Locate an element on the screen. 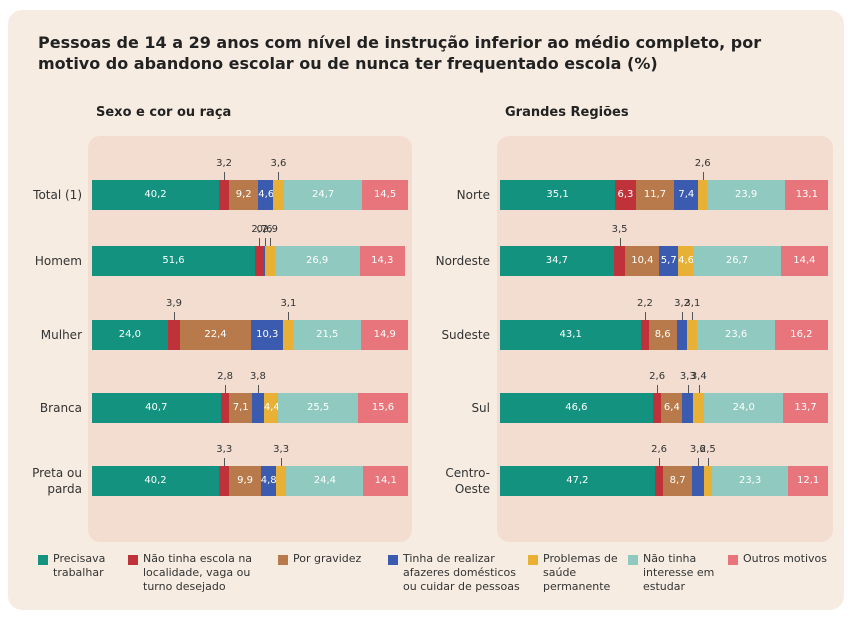 This screenshot has height=621, width=853. value-label: 2,5 is located at coordinates (707, 449).